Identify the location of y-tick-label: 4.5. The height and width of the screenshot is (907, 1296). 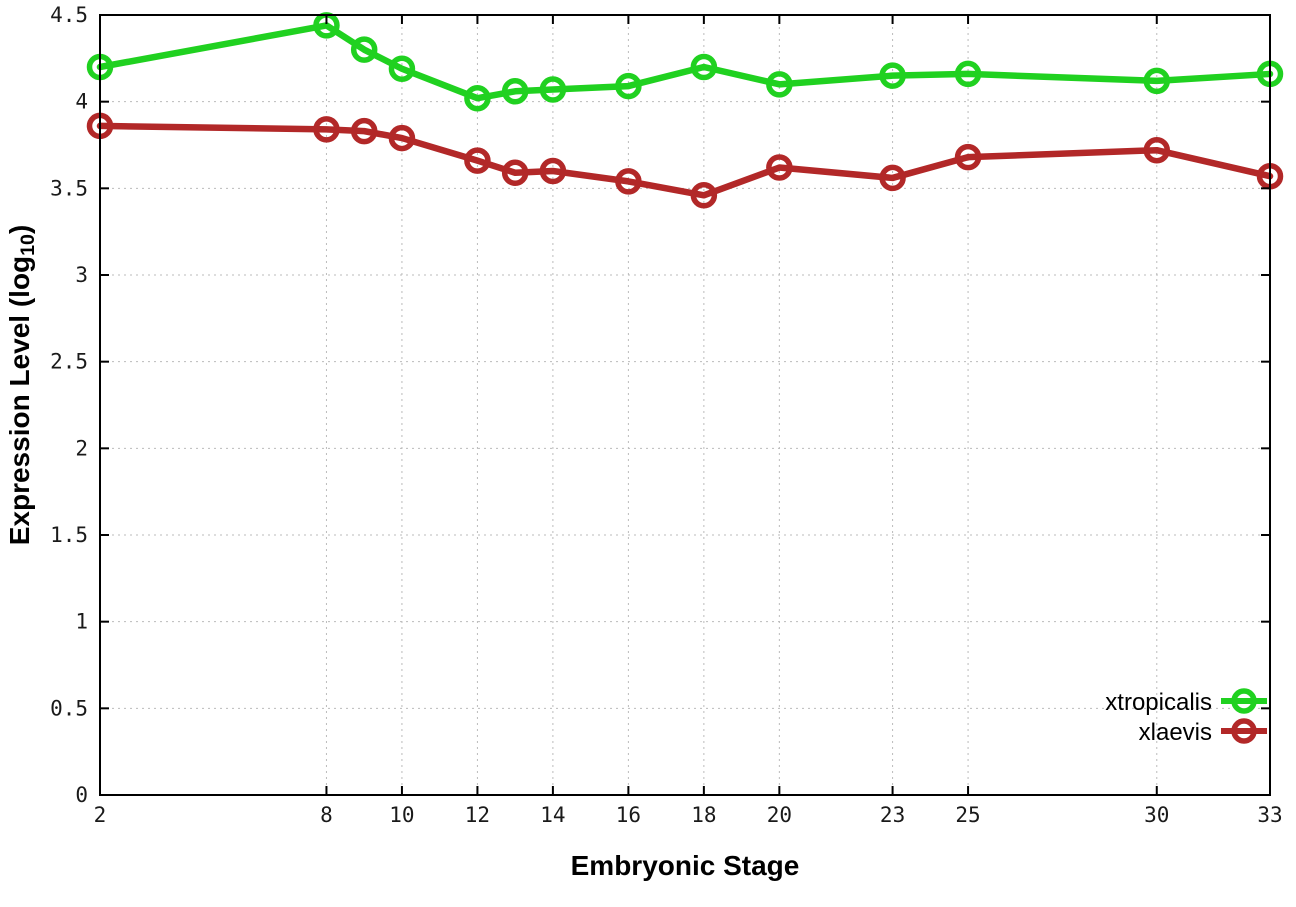
(69, 15).